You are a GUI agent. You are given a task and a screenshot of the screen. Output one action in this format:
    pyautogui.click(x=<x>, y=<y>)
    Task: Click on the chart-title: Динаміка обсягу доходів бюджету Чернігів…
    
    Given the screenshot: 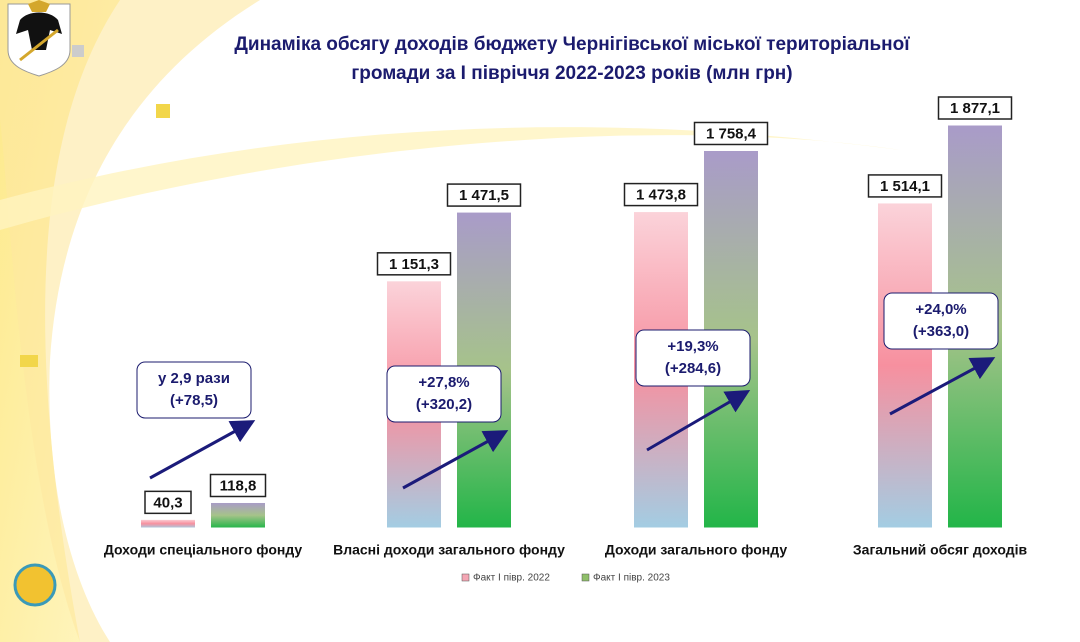 What is the action you would take?
    pyautogui.click(x=572, y=44)
    